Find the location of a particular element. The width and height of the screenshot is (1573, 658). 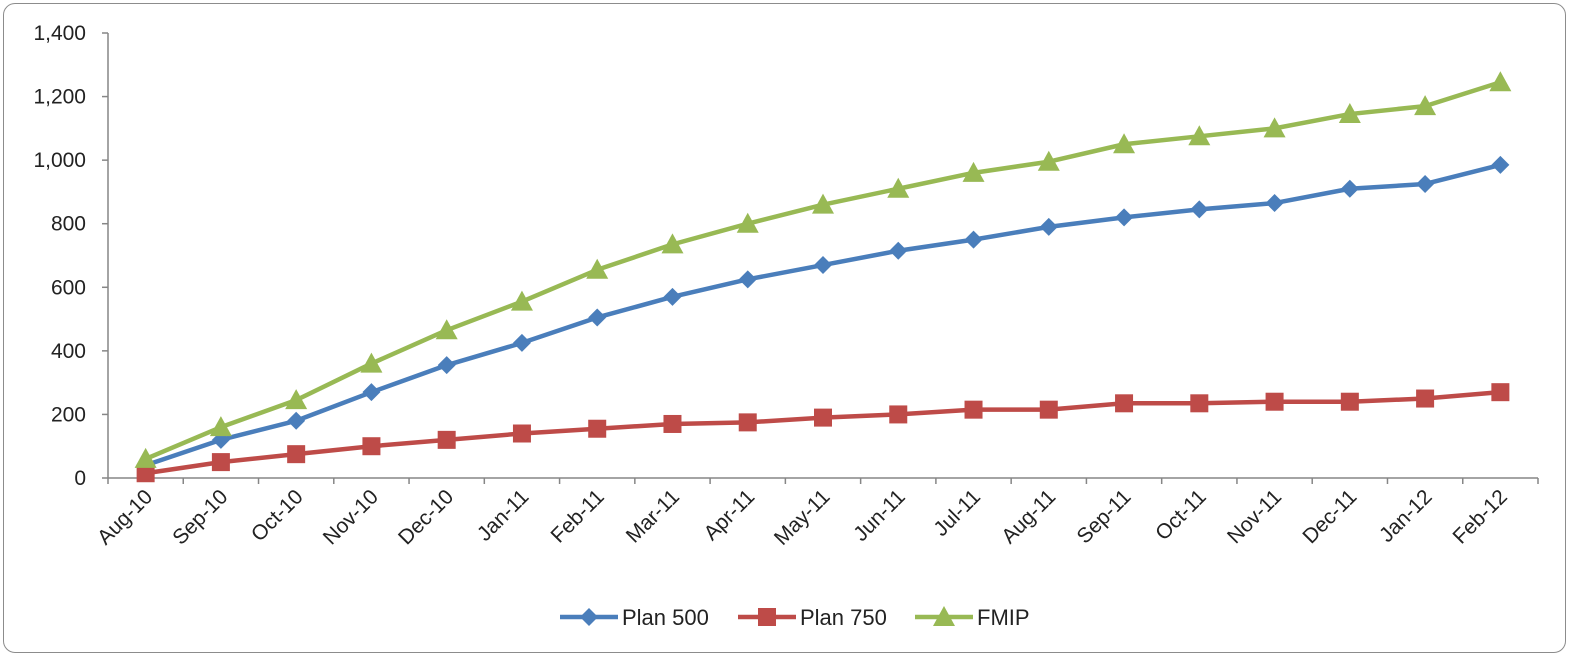

x-tick-label: Jan-11 is located at coordinates (503, 515).